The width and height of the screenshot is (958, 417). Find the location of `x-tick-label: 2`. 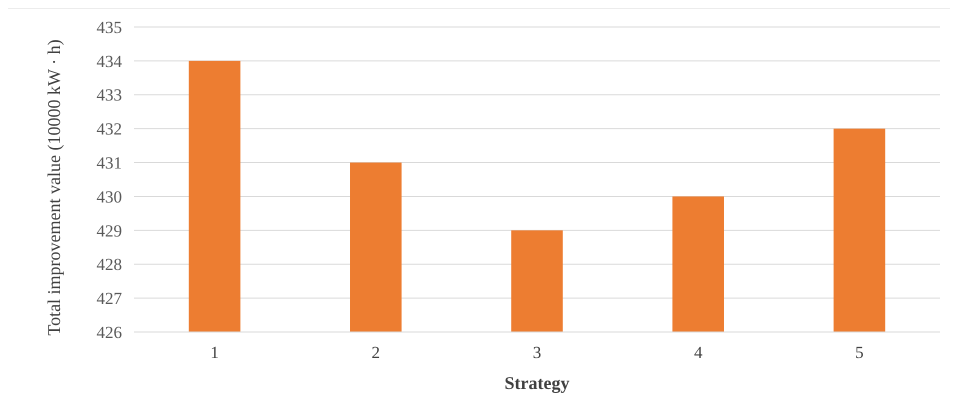

x-tick-label: 2 is located at coordinates (376, 352).